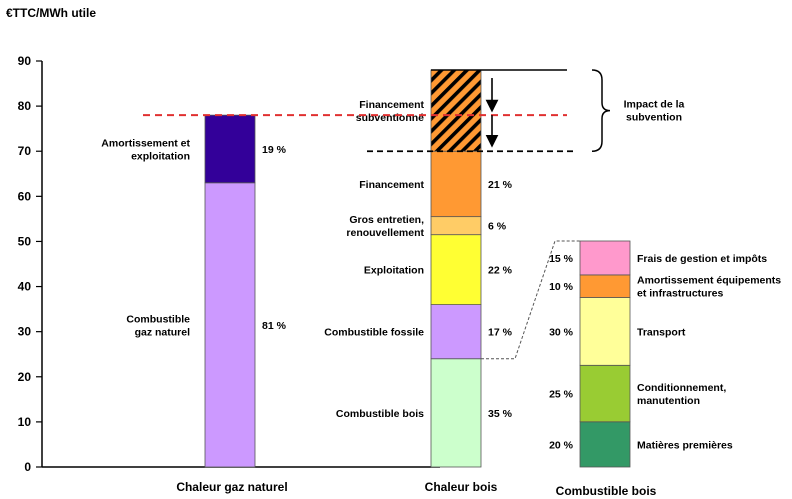 Image resolution: width=792 pixels, height=499 pixels. Describe the element at coordinates (25, 196) in the screenshot. I see `y-tick-label: 60` at that location.